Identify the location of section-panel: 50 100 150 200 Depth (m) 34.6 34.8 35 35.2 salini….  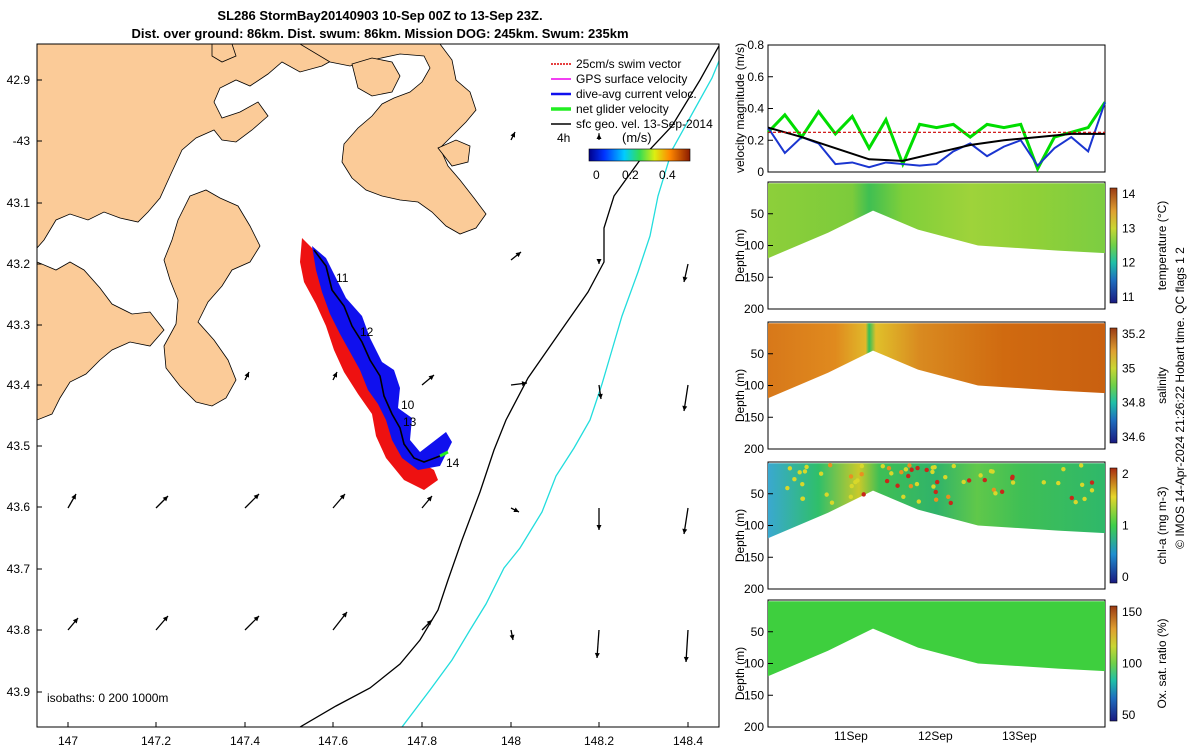
(951, 388).